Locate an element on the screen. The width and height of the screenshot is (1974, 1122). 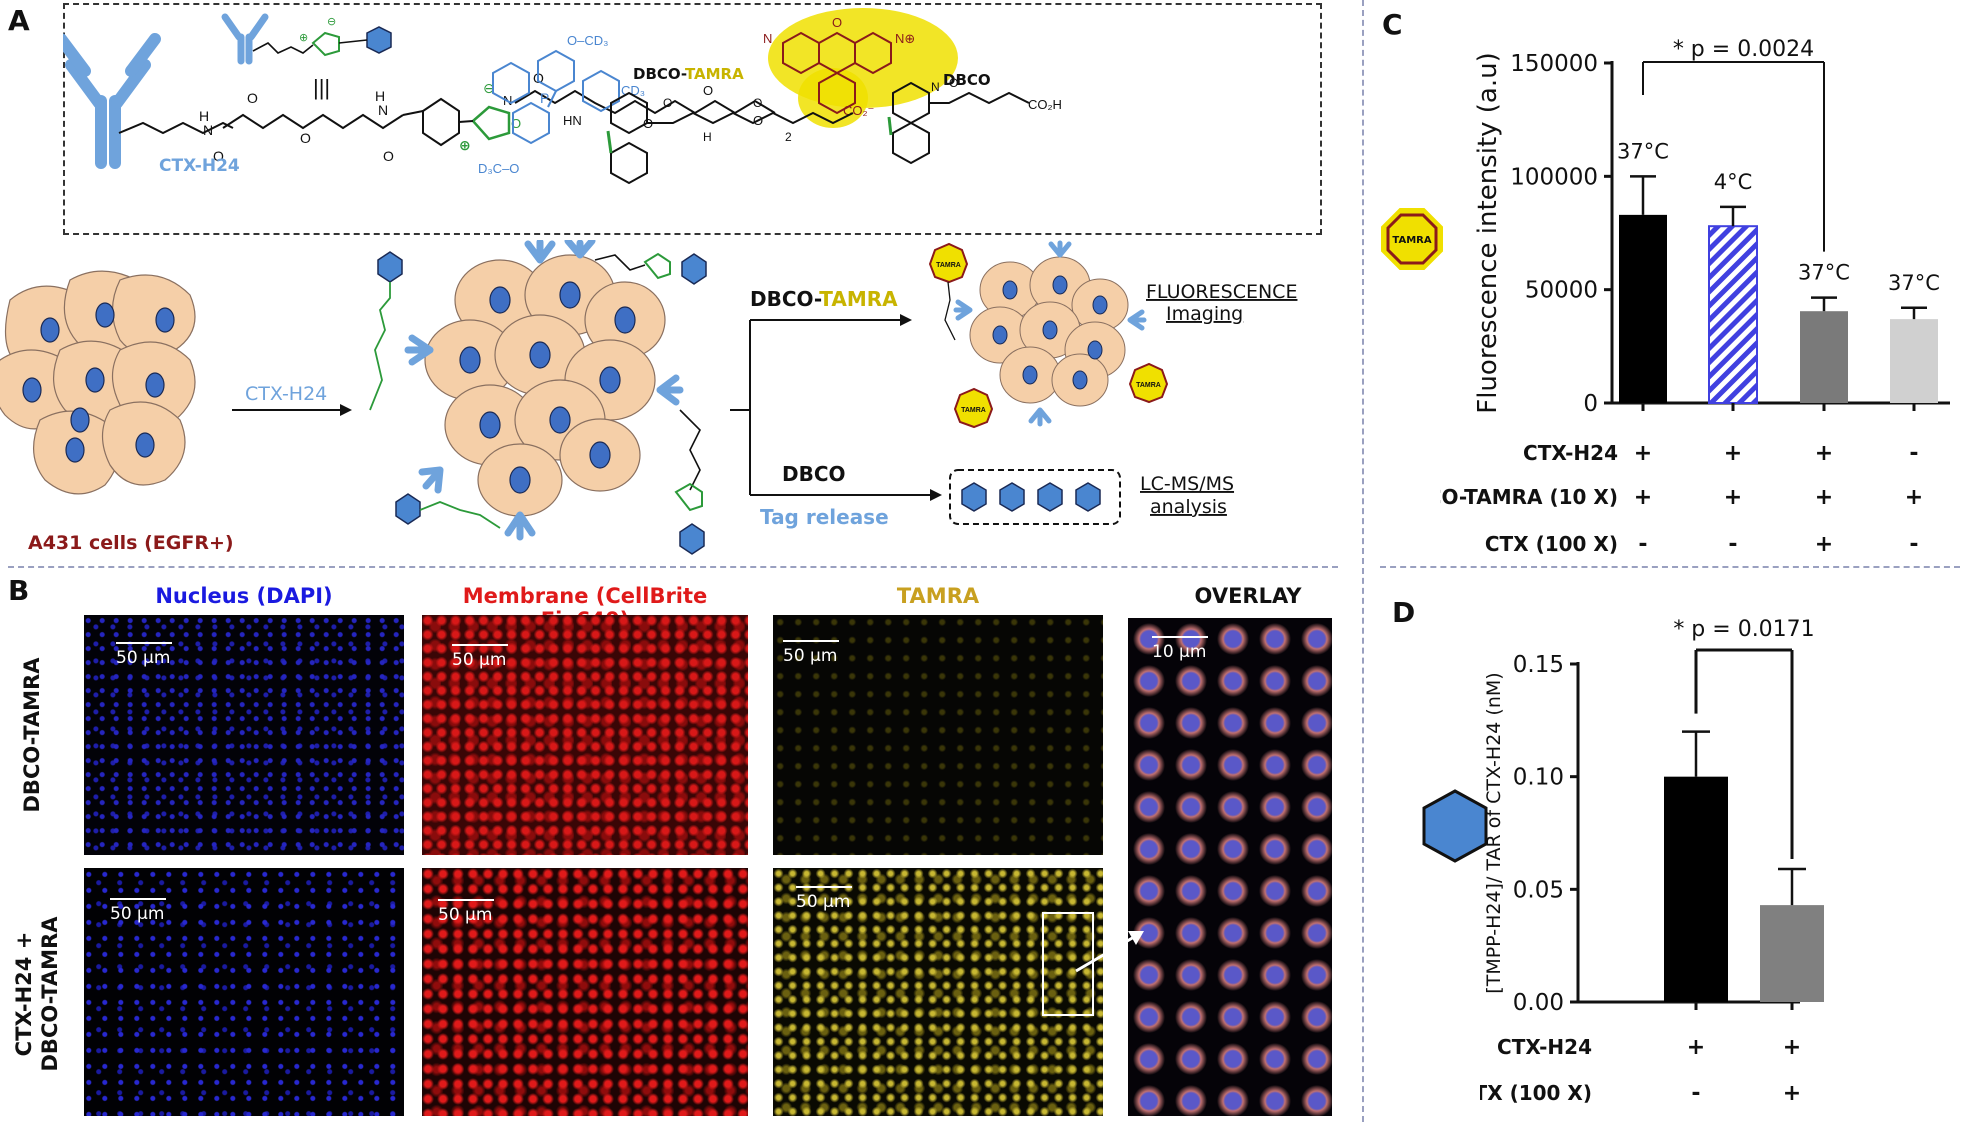
chemistry-structures-box is located at coordinates (692, 119).